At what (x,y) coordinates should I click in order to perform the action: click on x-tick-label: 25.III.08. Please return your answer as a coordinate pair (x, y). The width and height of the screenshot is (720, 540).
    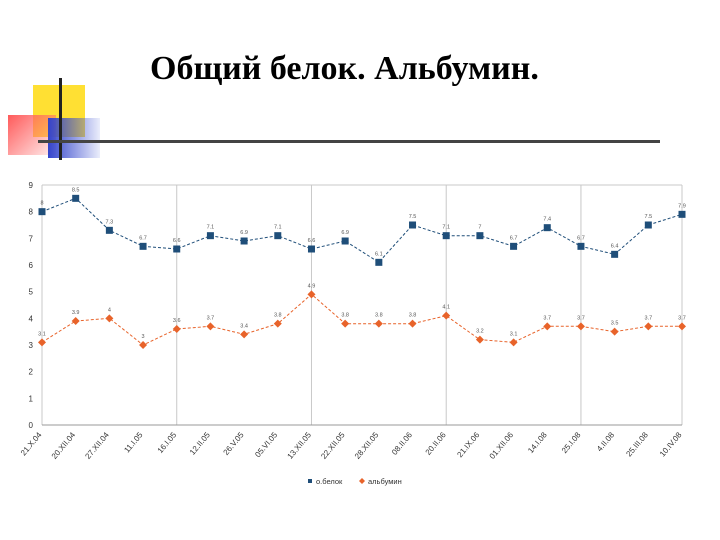
    Looking at the image, I should click on (637, 444).